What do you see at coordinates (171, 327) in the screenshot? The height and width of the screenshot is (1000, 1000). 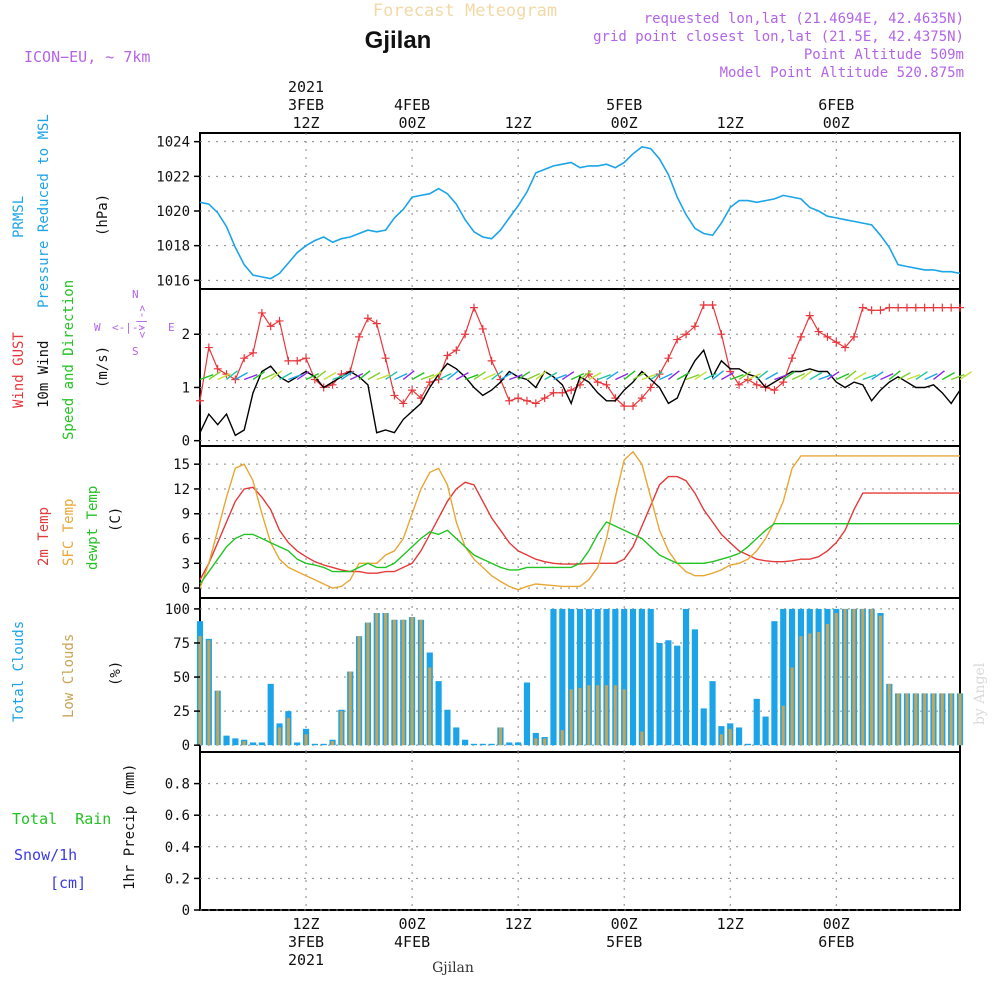 I see `compass-e: E` at bounding box center [171, 327].